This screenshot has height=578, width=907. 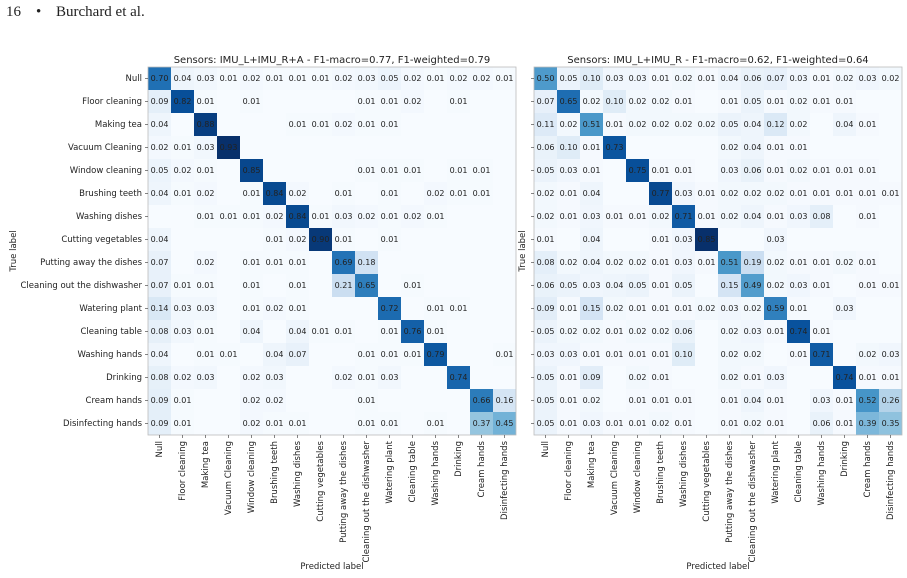 I want to click on cell-label: 0.05, so click(x=160, y=170).